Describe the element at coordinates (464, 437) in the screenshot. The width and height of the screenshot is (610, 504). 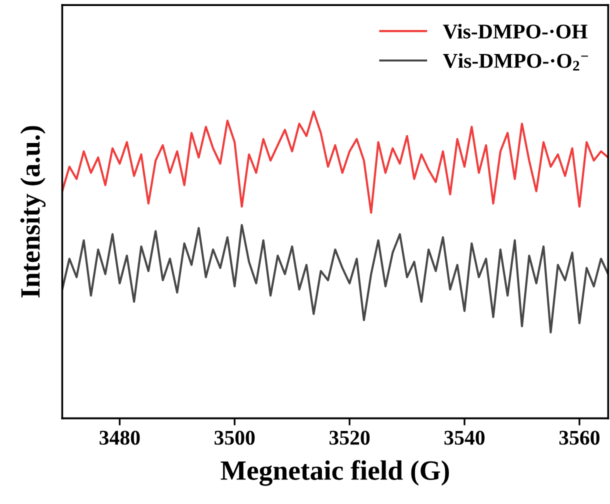
I see `x-tick-label: 3540` at that location.